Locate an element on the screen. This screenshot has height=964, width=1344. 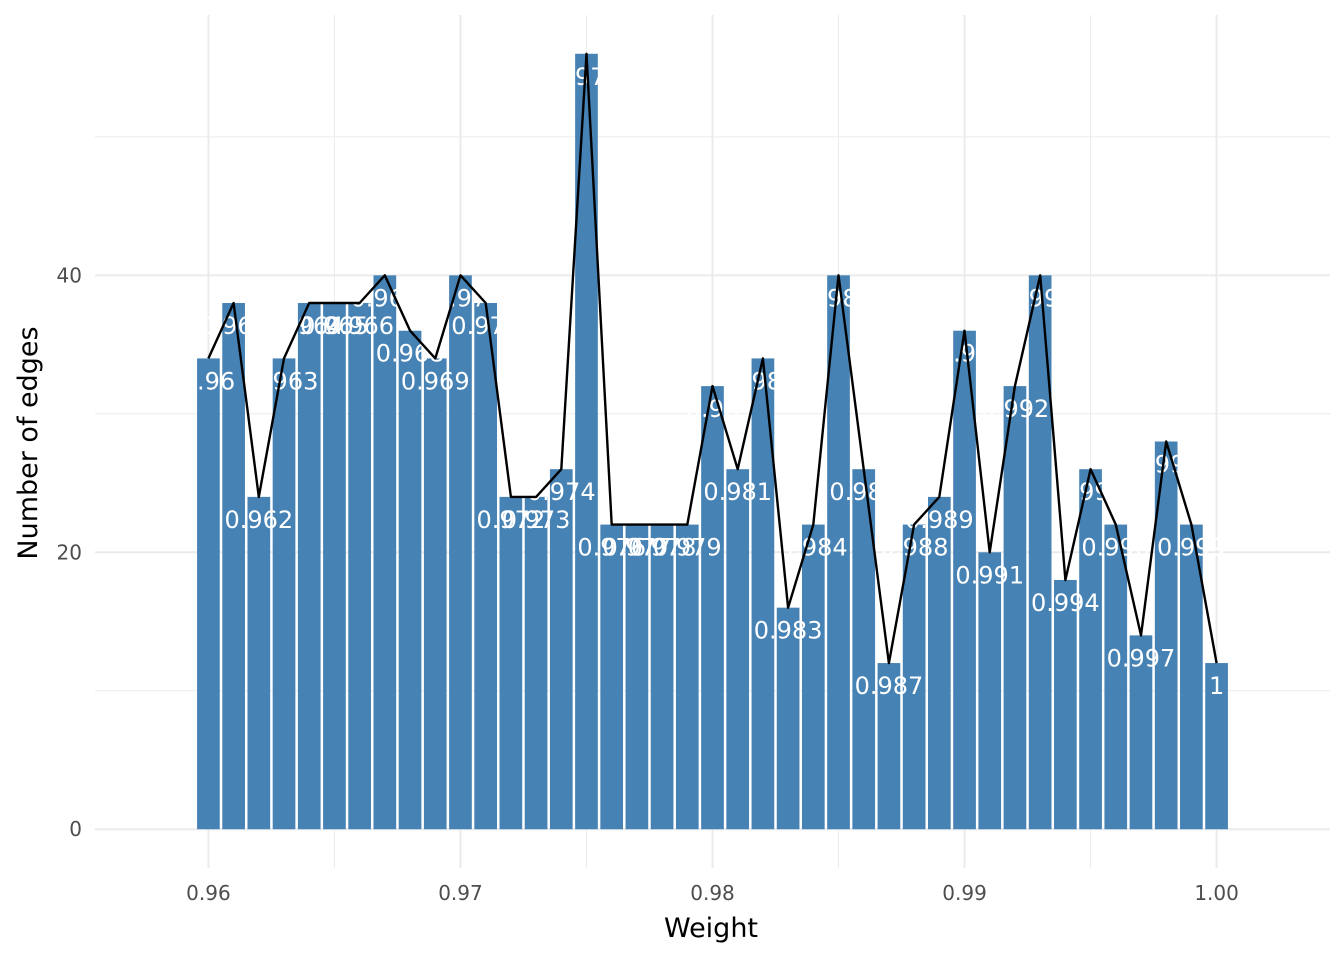
data-label: 0.986 is located at coordinates (863, 492).